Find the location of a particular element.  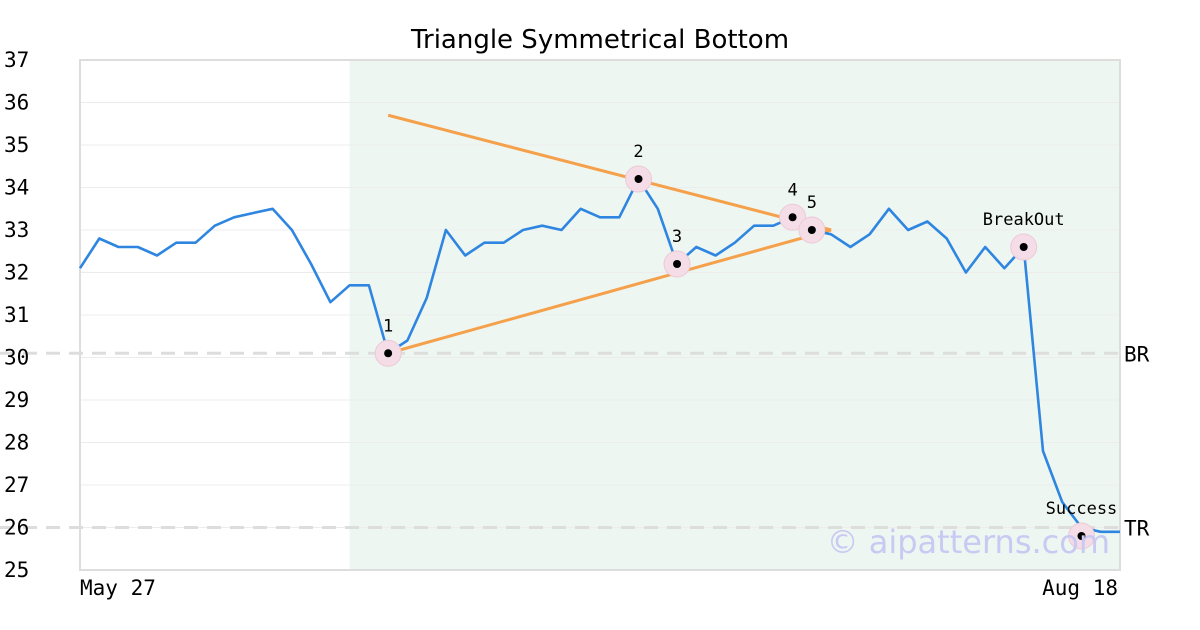

trendline-lower is located at coordinates (609, 291).